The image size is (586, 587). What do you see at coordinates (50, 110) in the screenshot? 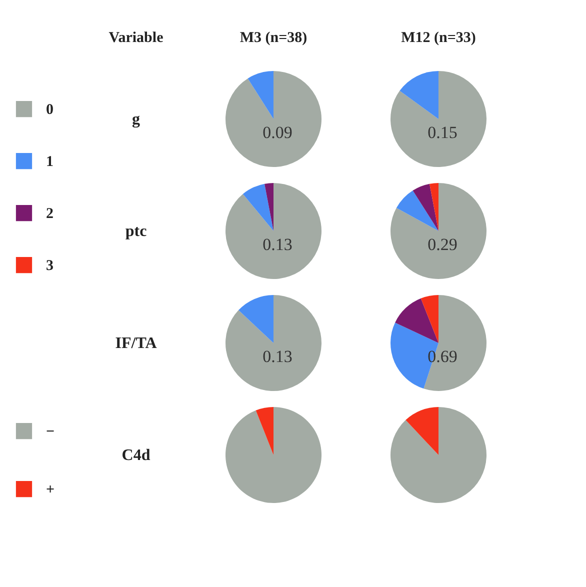
I see `legend-label: 0` at bounding box center [50, 110].